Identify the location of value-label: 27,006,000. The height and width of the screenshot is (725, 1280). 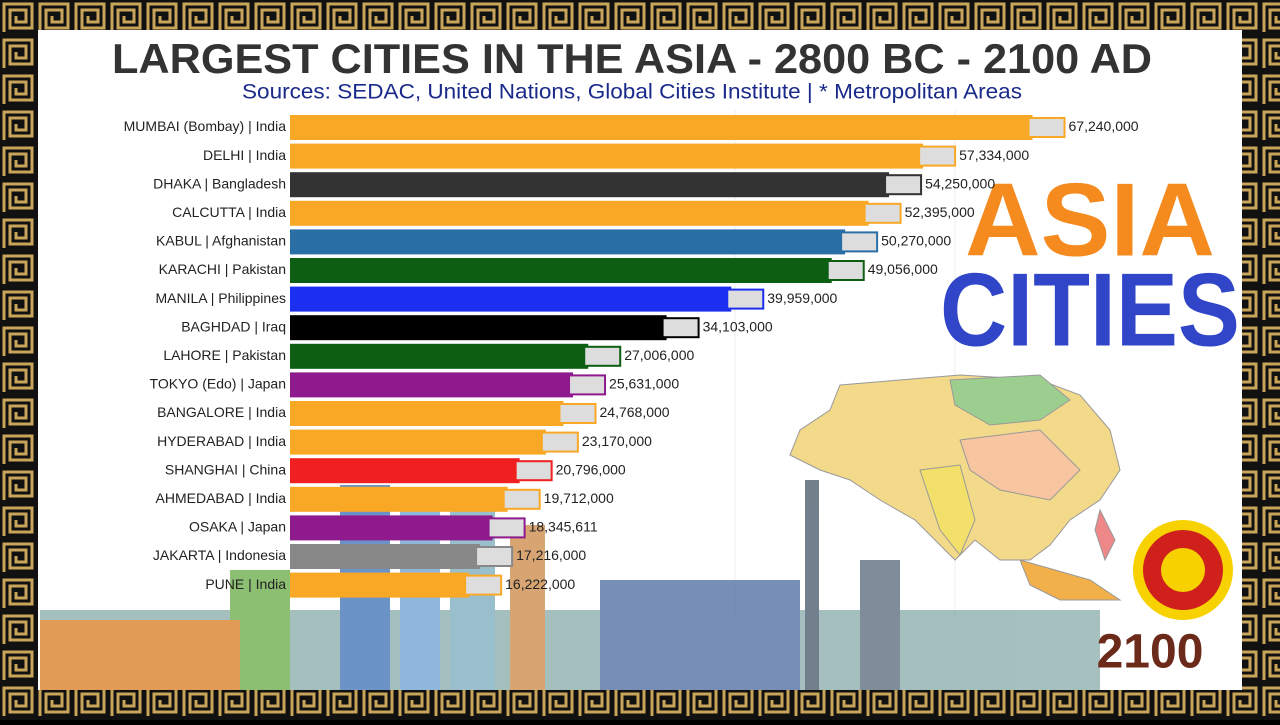
(659, 355).